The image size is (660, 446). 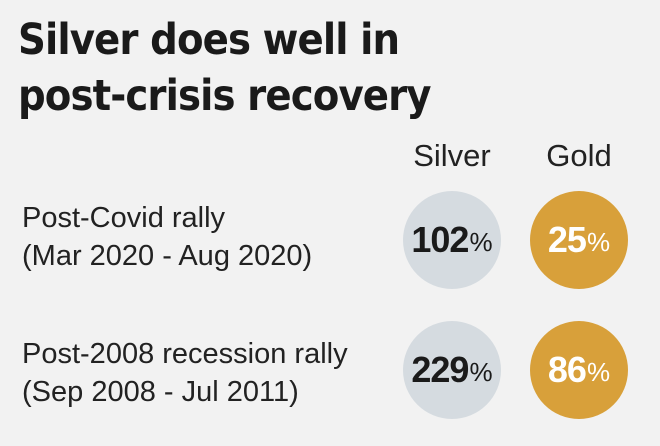 I want to click on column-header-gold: Gold, so click(x=579, y=155).